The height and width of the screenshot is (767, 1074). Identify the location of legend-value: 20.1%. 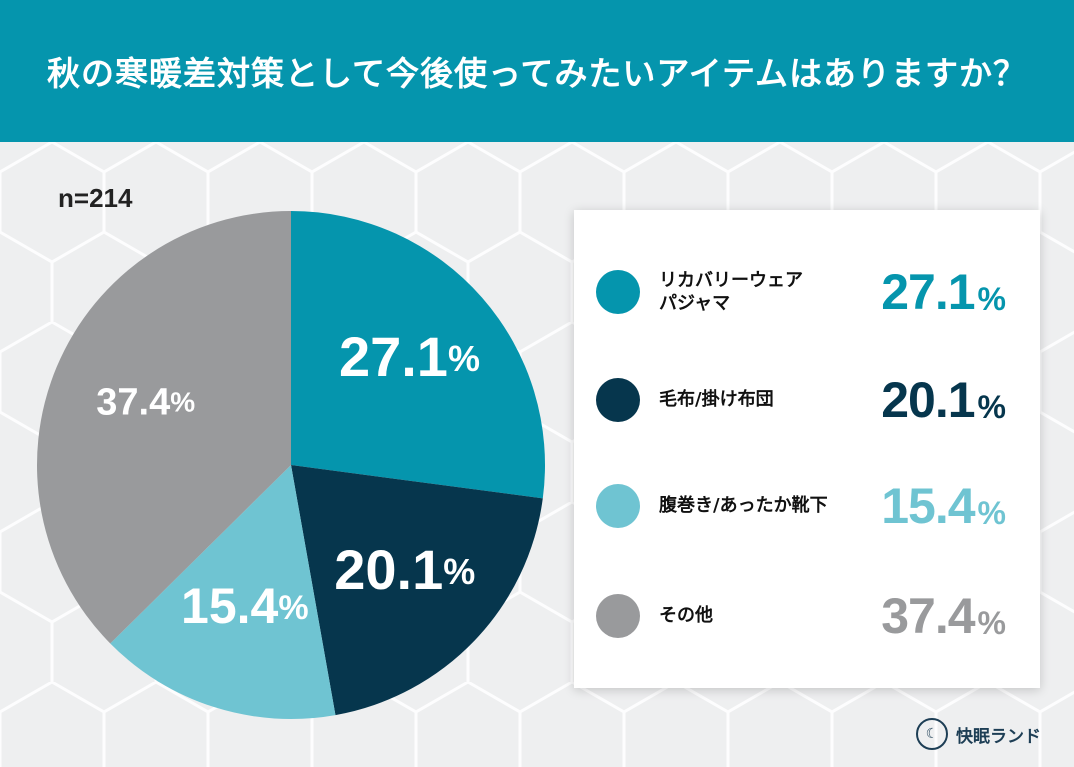
(943, 400).